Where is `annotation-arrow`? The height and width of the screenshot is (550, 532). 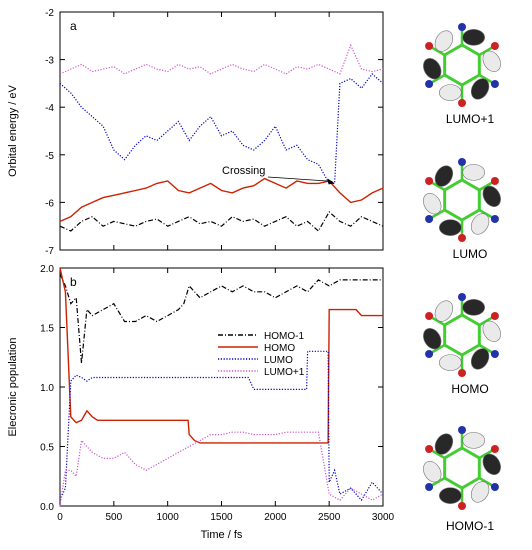 annotation-arrow is located at coordinates (300, 179).